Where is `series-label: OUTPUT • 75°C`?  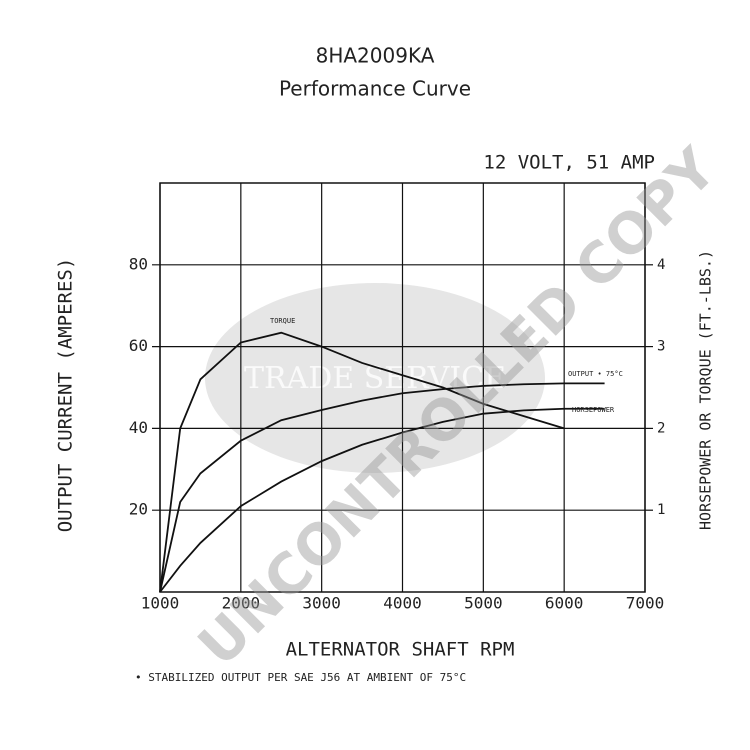 series-label: OUTPUT • 75°C is located at coordinates (595, 374).